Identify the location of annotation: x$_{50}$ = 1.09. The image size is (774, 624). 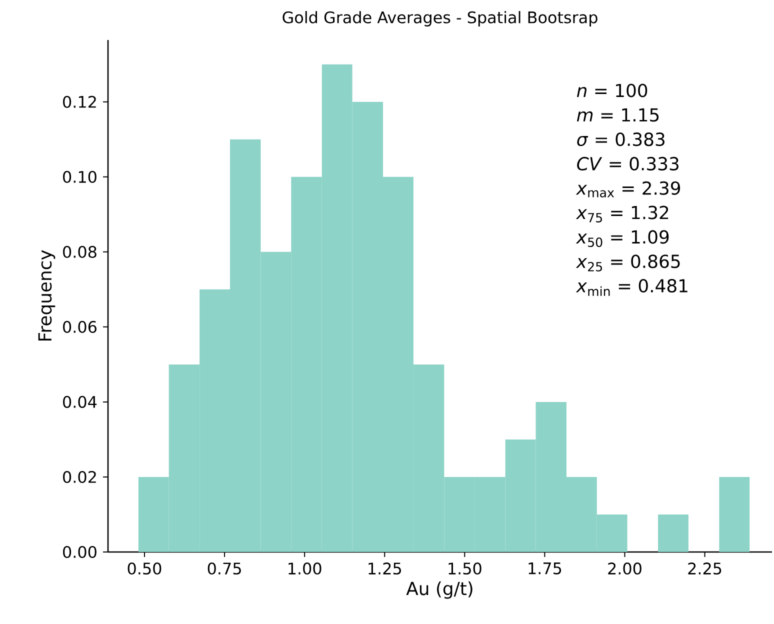
(622, 239).